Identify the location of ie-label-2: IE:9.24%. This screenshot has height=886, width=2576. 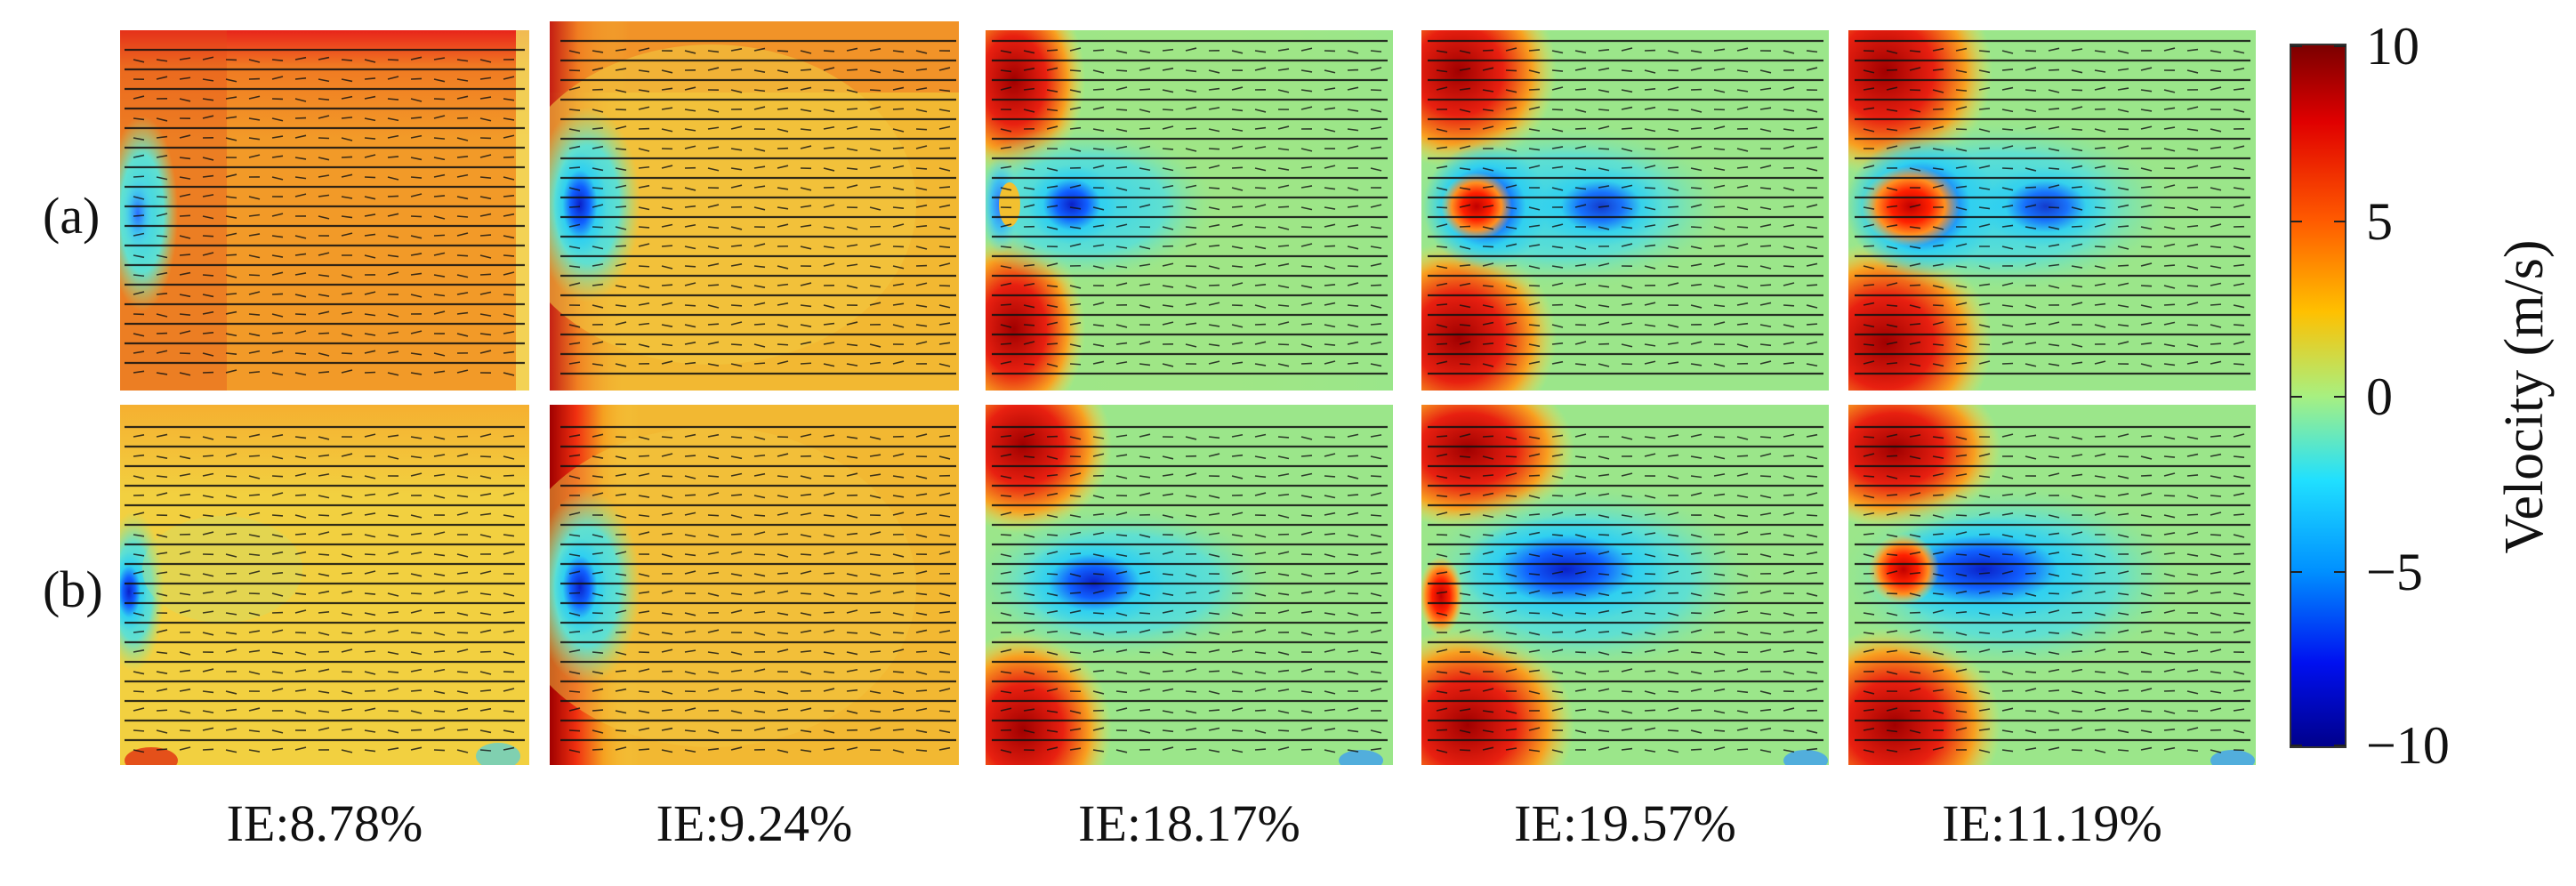
(754, 823).